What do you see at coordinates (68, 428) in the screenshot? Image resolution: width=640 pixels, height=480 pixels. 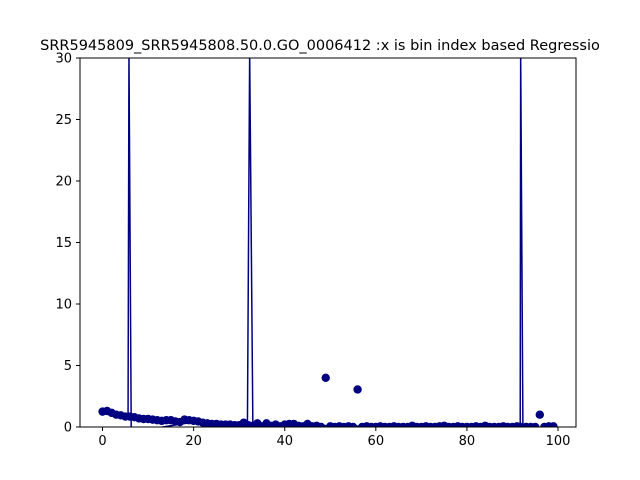 I see `y-tick-label: 0` at bounding box center [68, 428].